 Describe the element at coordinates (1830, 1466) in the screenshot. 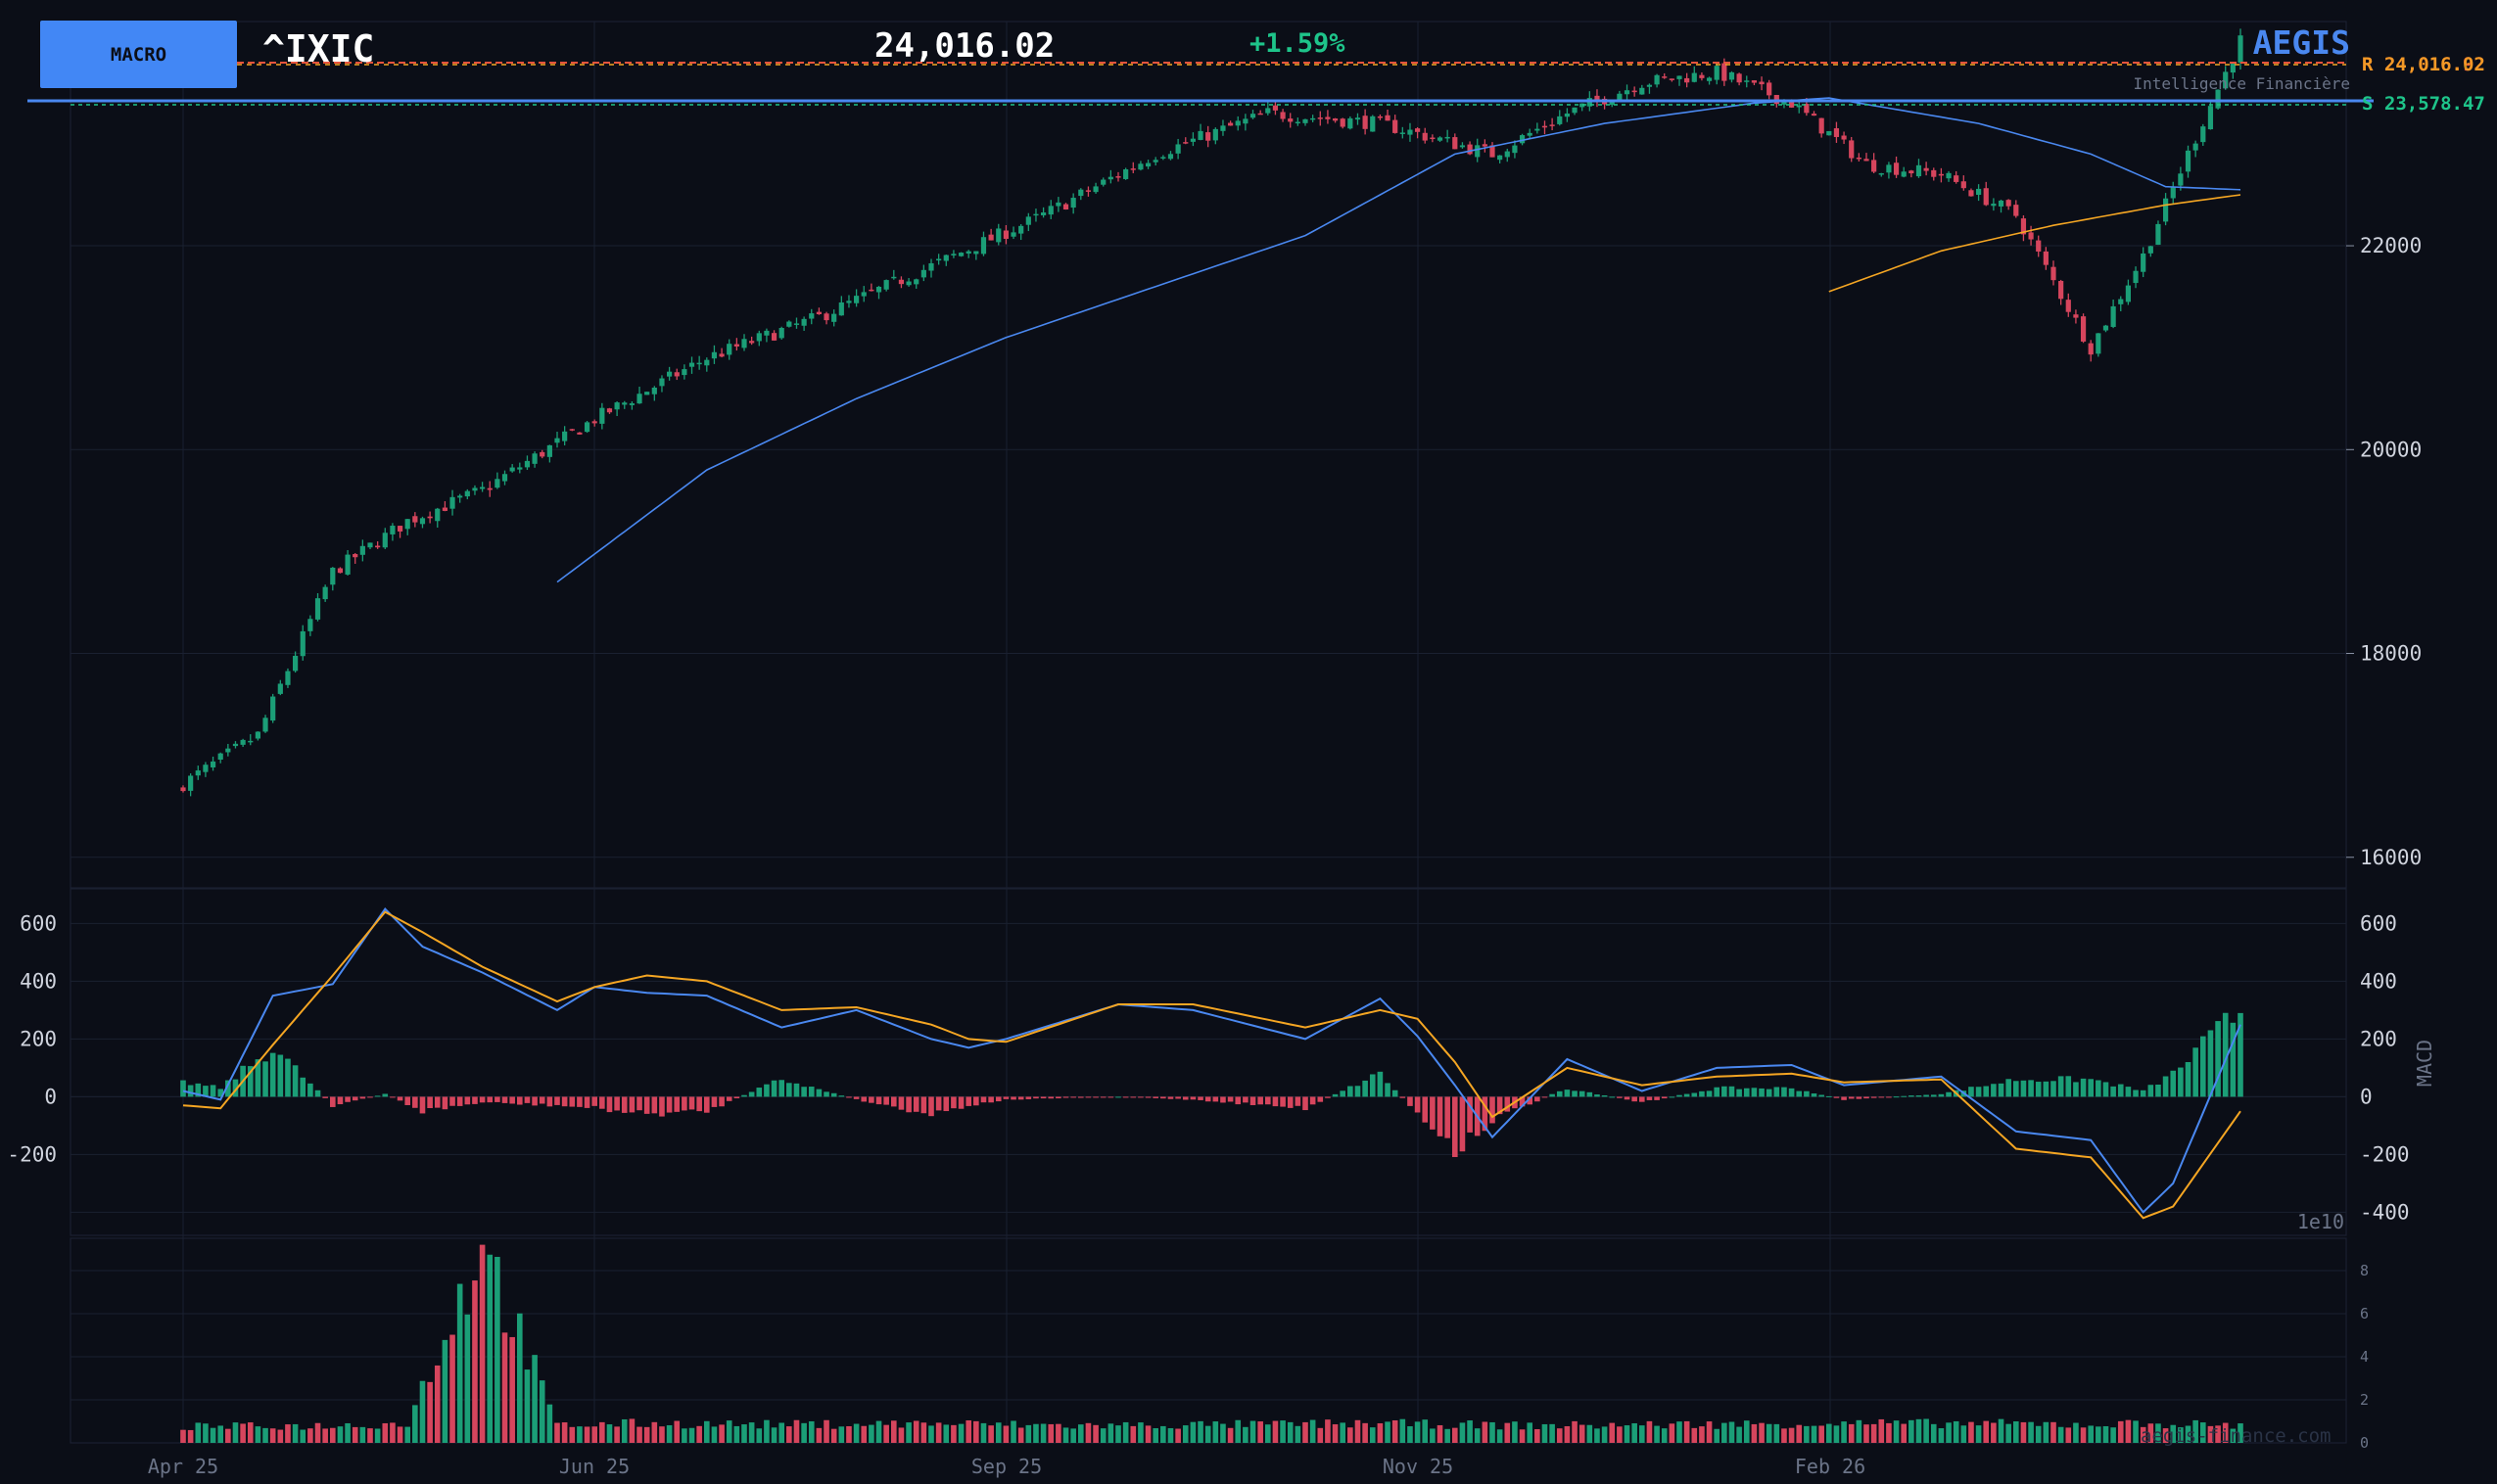

I see `x-tick-label: Feb 26` at that location.